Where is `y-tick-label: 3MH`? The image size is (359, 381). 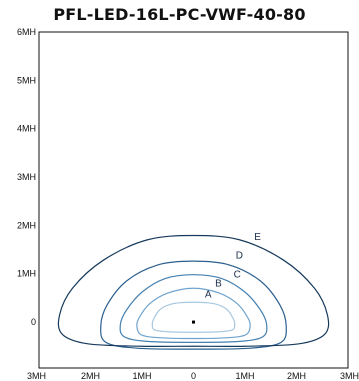
y-tick-label: 3MH is located at coordinates (26, 177).